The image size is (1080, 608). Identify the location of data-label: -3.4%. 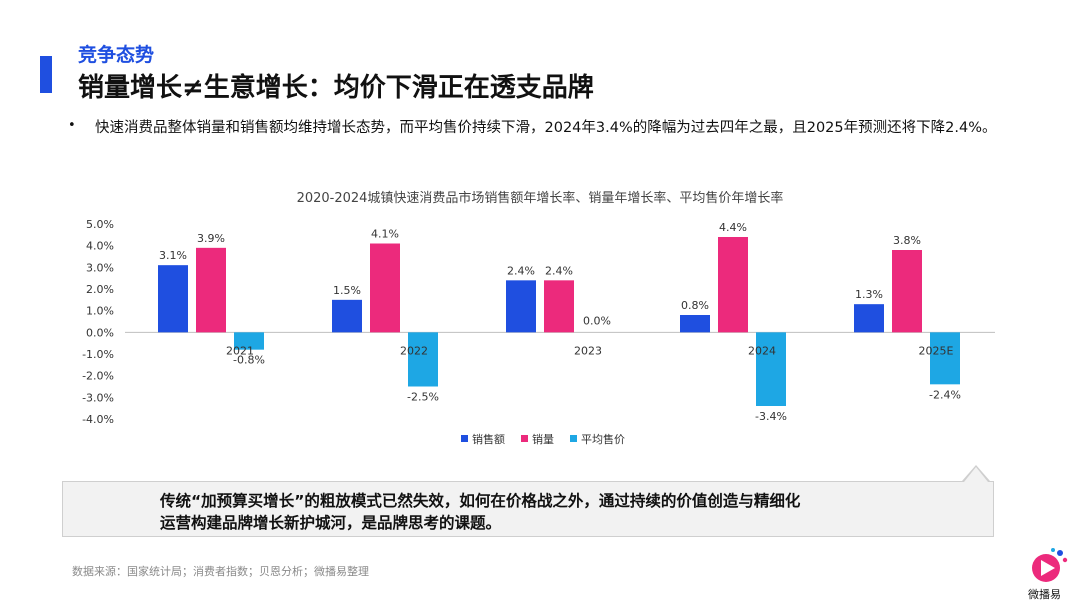
(771, 416).